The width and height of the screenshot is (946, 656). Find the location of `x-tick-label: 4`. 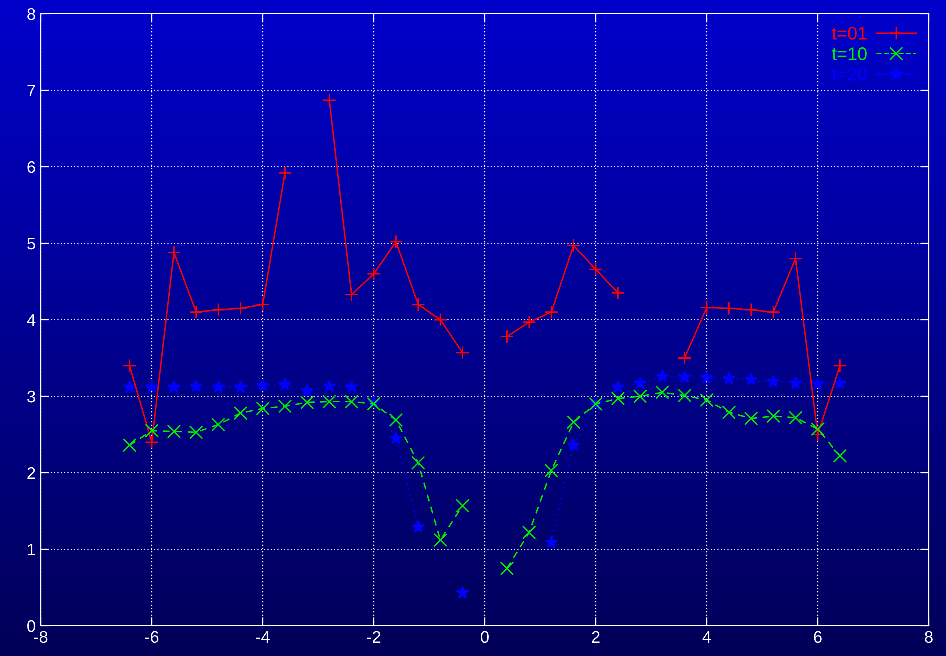

x-tick-label: 4 is located at coordinates (707, 637).